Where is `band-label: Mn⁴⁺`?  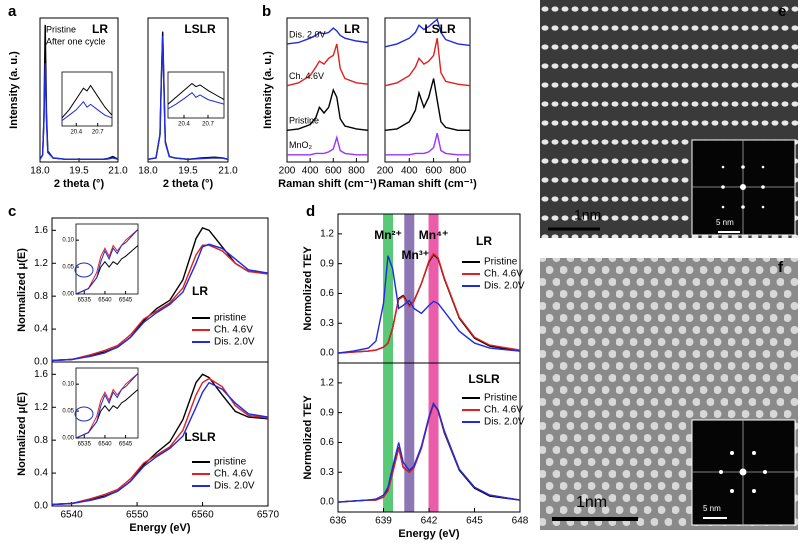 band-label: Mn⁴⁺ is located at coordinates (434, 235).